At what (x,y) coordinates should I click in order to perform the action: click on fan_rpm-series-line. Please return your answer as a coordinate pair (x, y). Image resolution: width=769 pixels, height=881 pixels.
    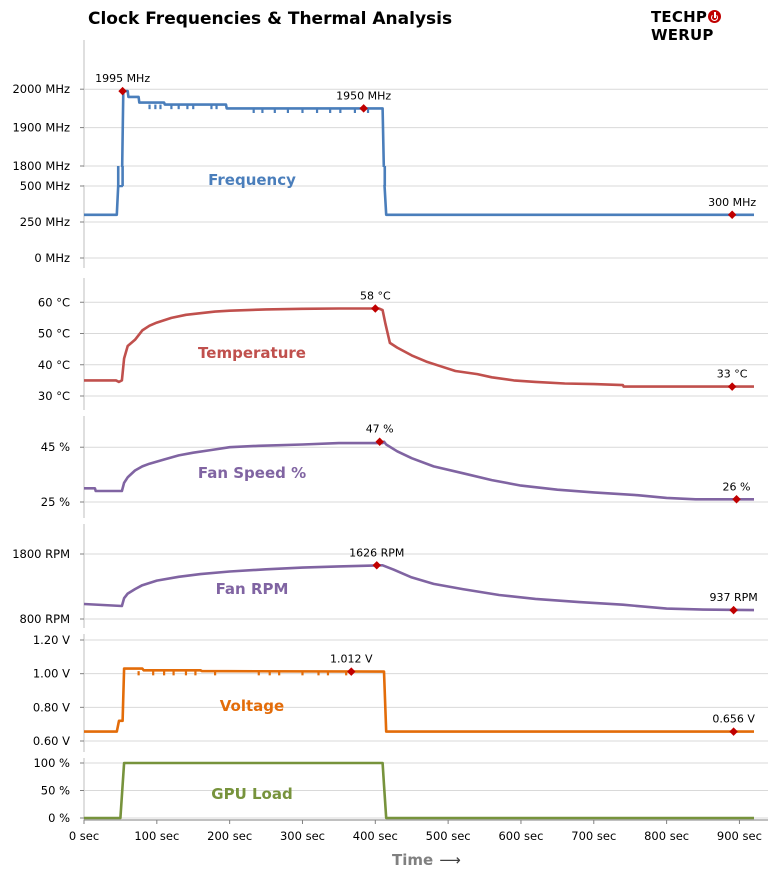
    Looking at the image, I should click on (419, 588).